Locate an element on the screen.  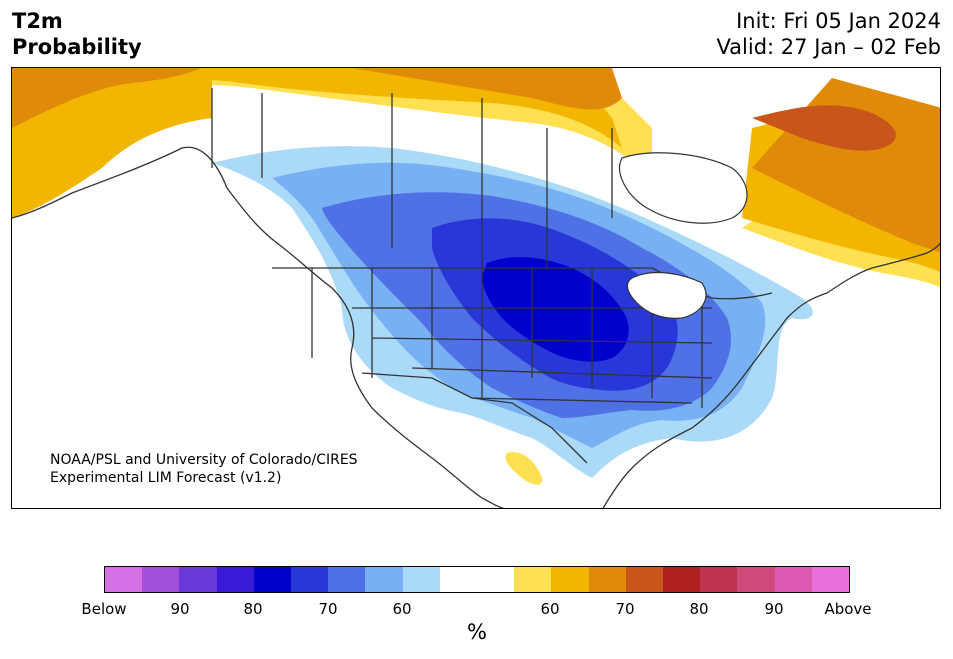
variable-title: T2m is located at coordinates (37, 21).